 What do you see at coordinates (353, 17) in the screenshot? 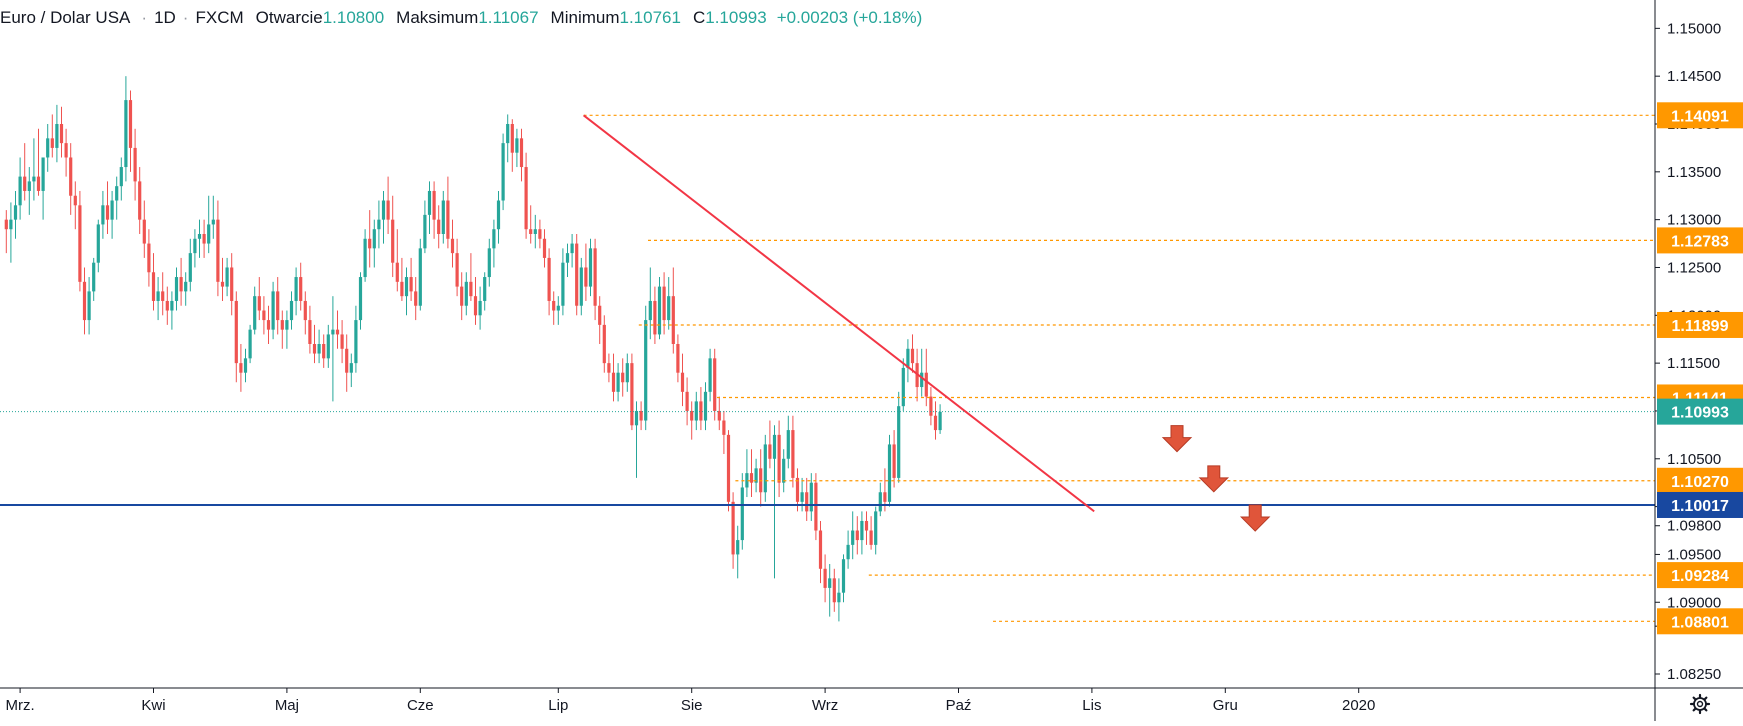
I see `open-value: 1.10800` at bounding box center [353, 17].